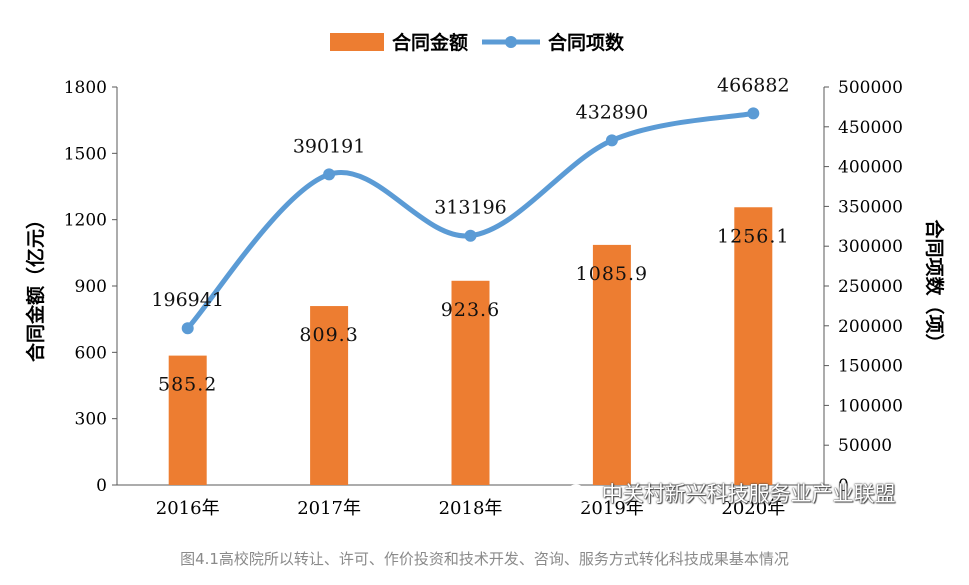 The image size is (969, 585). I want to click on legend-line-label: 合同项数, so click(586, 42).